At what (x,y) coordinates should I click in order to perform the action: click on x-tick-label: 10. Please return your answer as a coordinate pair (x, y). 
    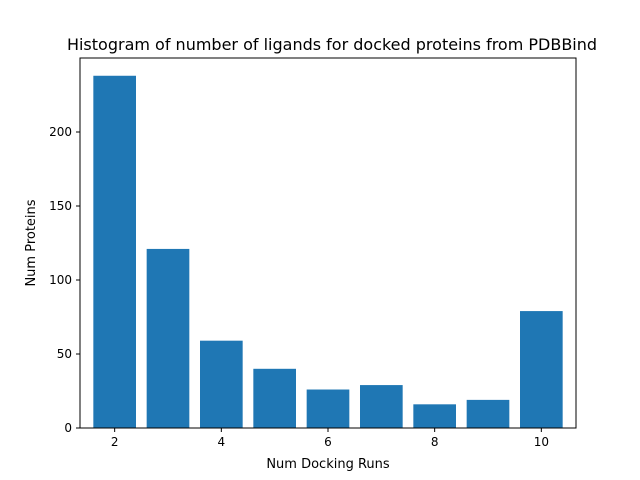
    Looking at the image, I should click on (541, 442).